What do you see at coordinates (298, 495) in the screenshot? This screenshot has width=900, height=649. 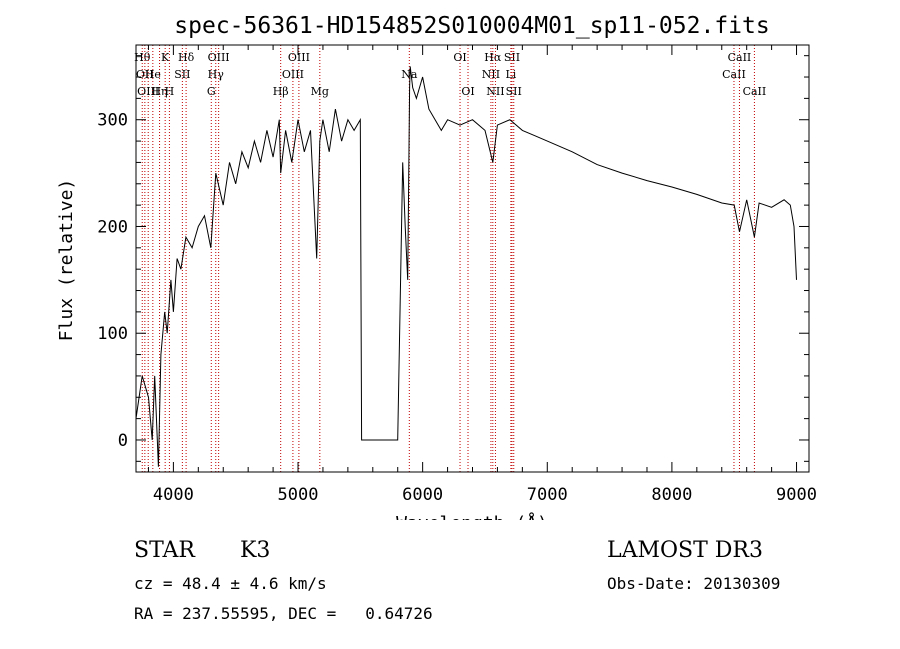 I see `x-tick-label: 5000` at bounding box center [298, 495].